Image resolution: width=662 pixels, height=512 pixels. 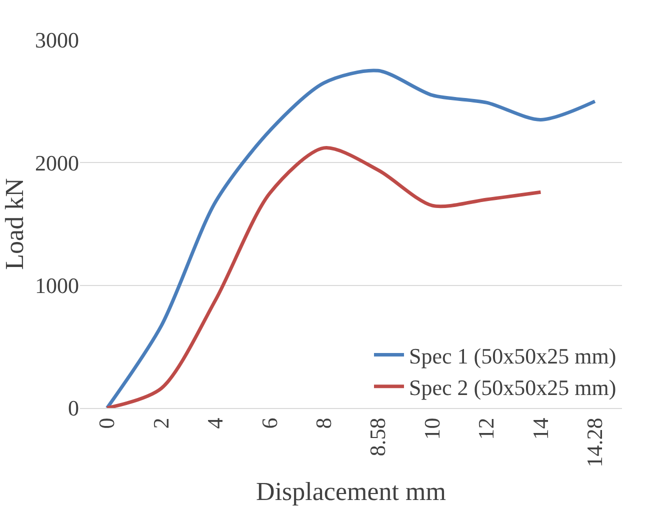 What do you see at coordinates (512, 355) in the screenshot?
I see `legend-label: Spec 1 (50x50x25 mm)` at bounding box center [512, 355].